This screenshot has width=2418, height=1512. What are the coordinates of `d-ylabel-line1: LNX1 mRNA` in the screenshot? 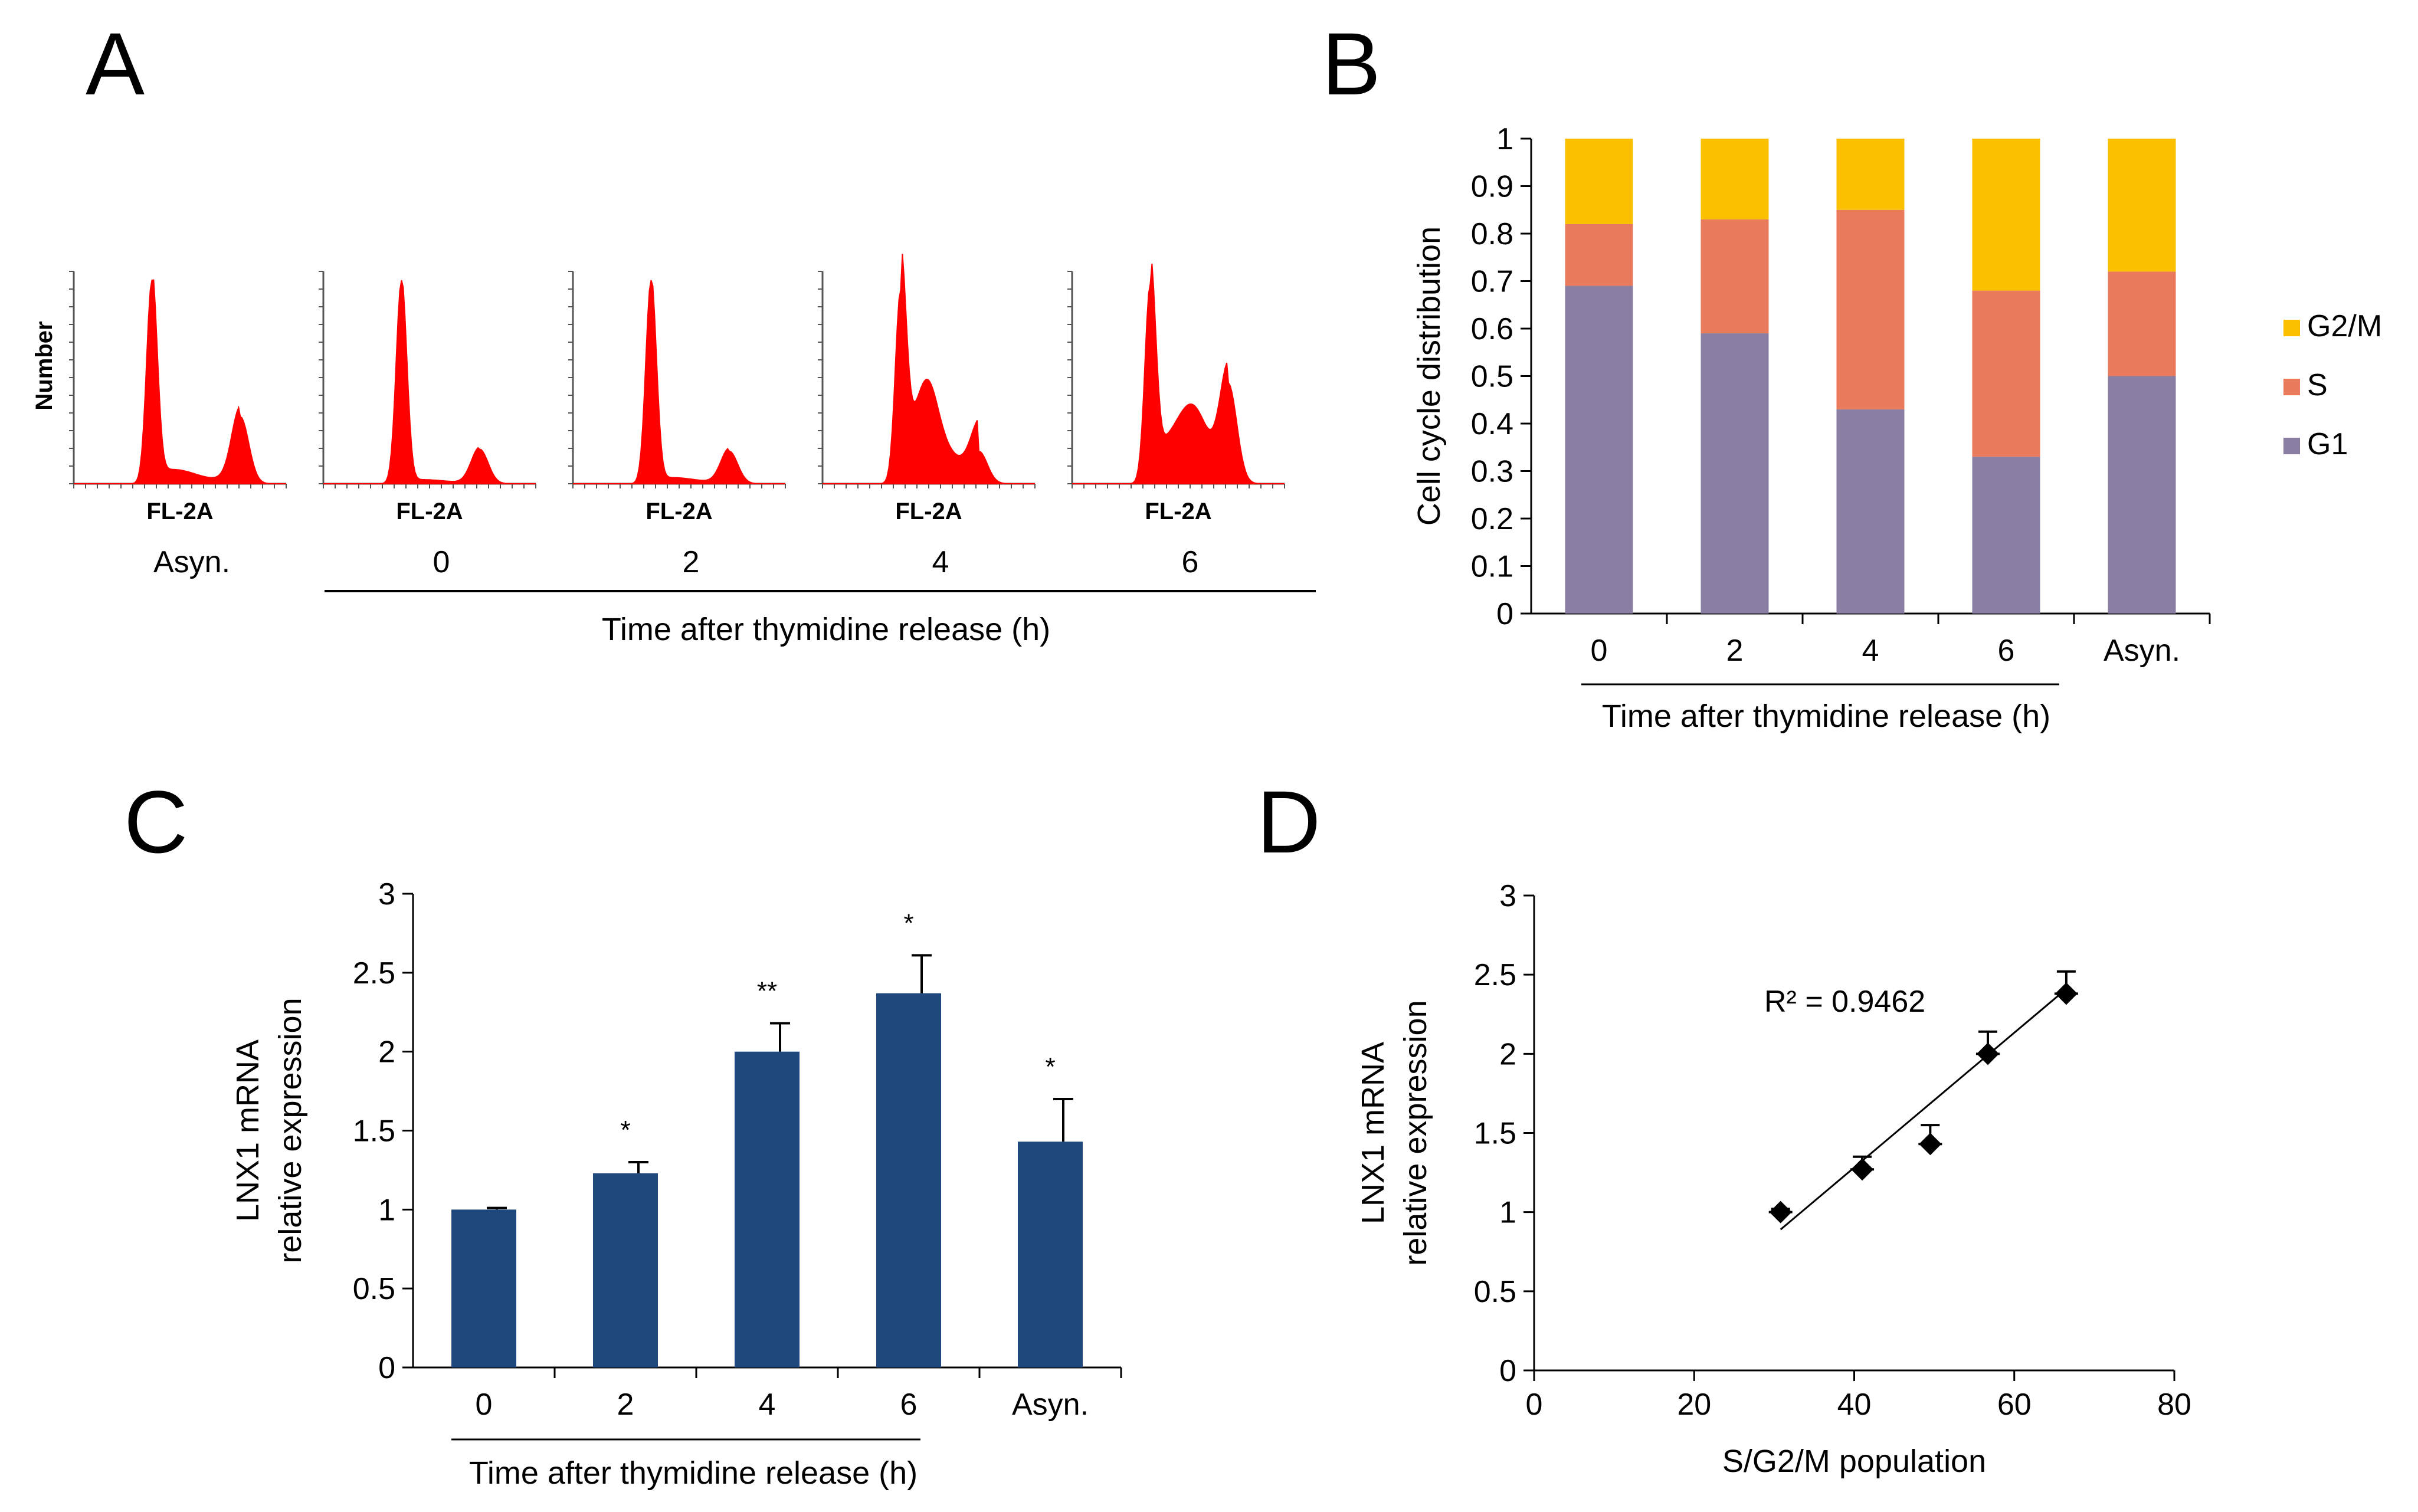 It's located at (1373, 1133).